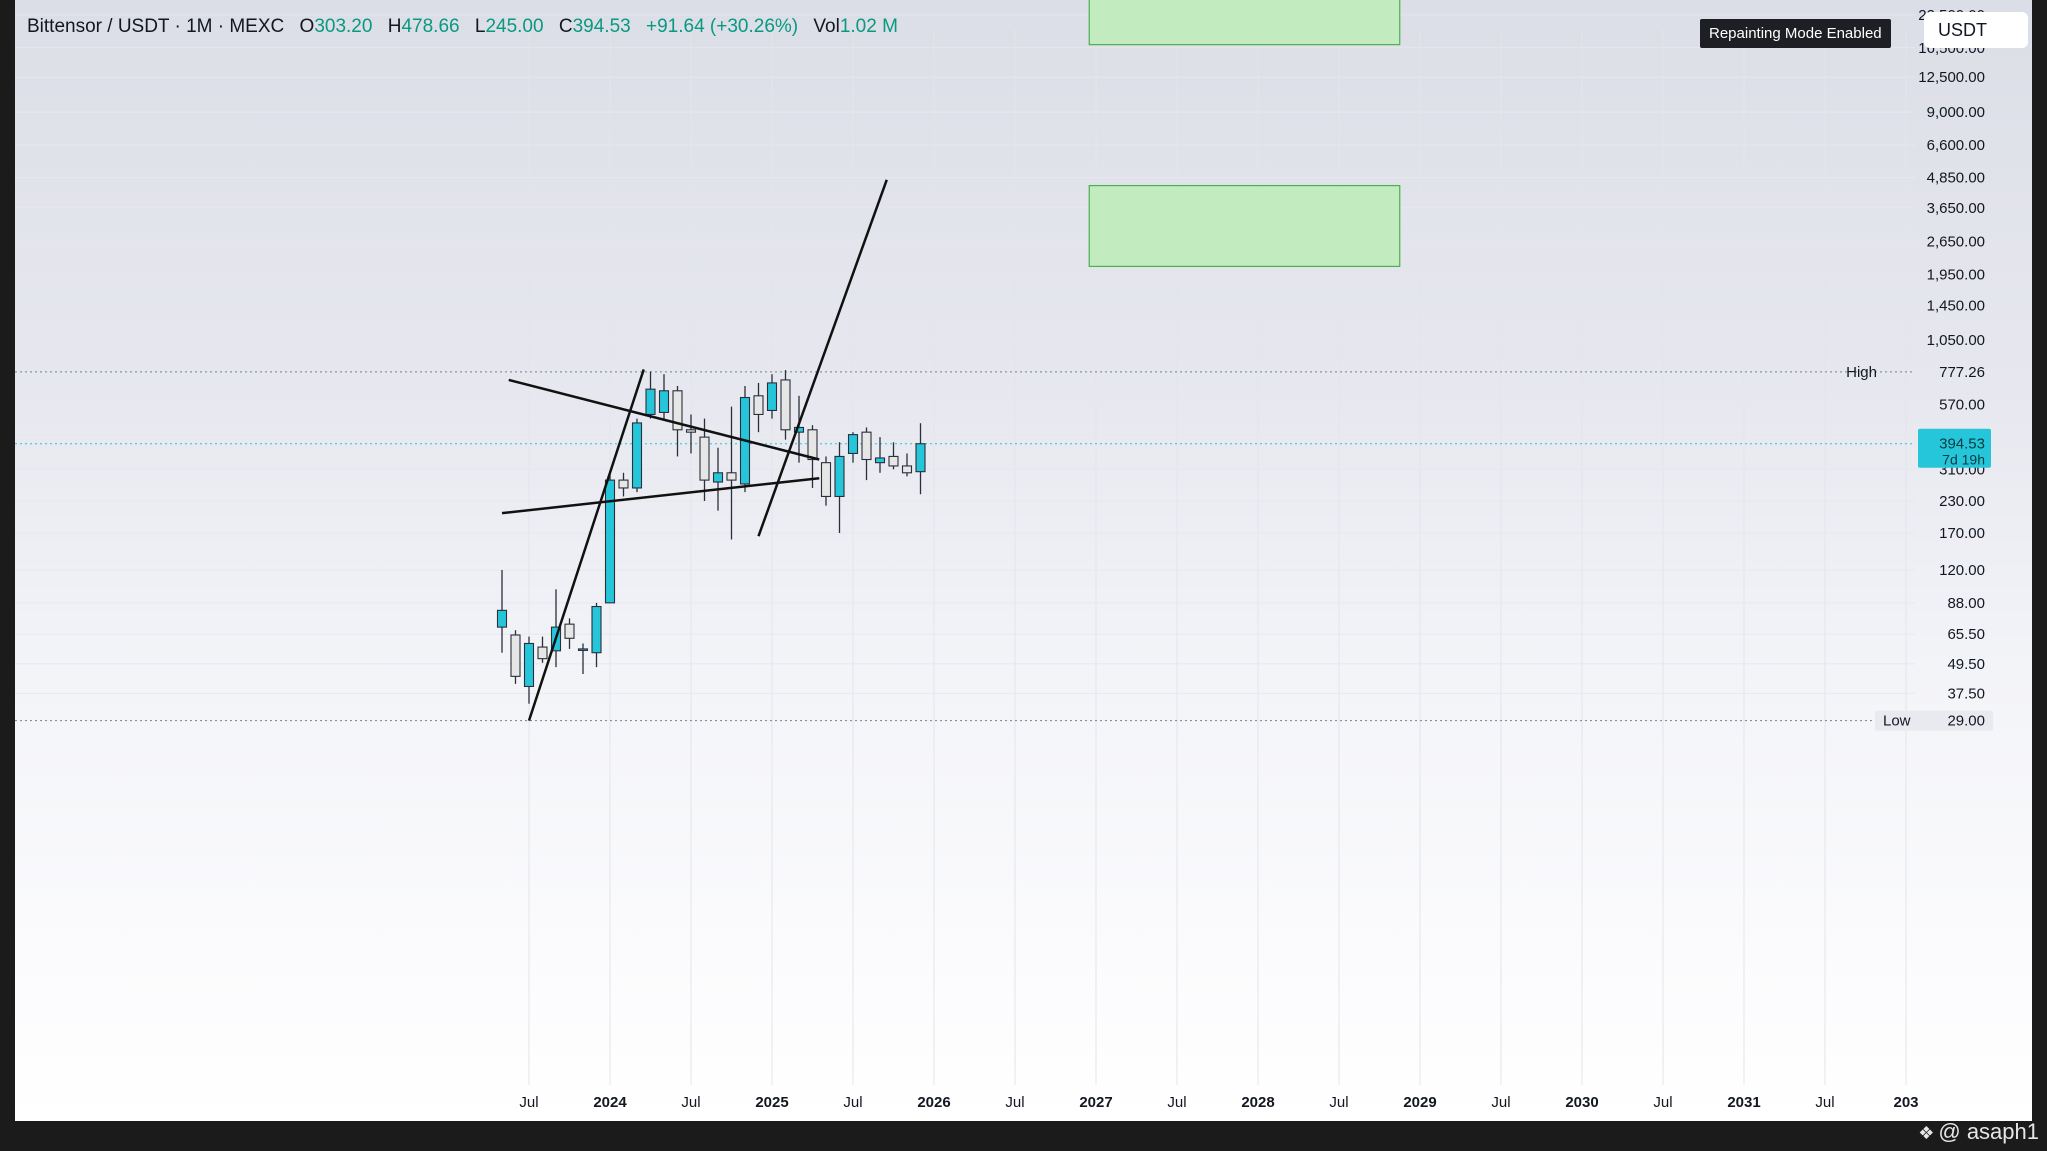  What do you see at coordinates (430, 26) in the screenshot?
I see `high-value: 478.66` at bounding box center [430, 26].